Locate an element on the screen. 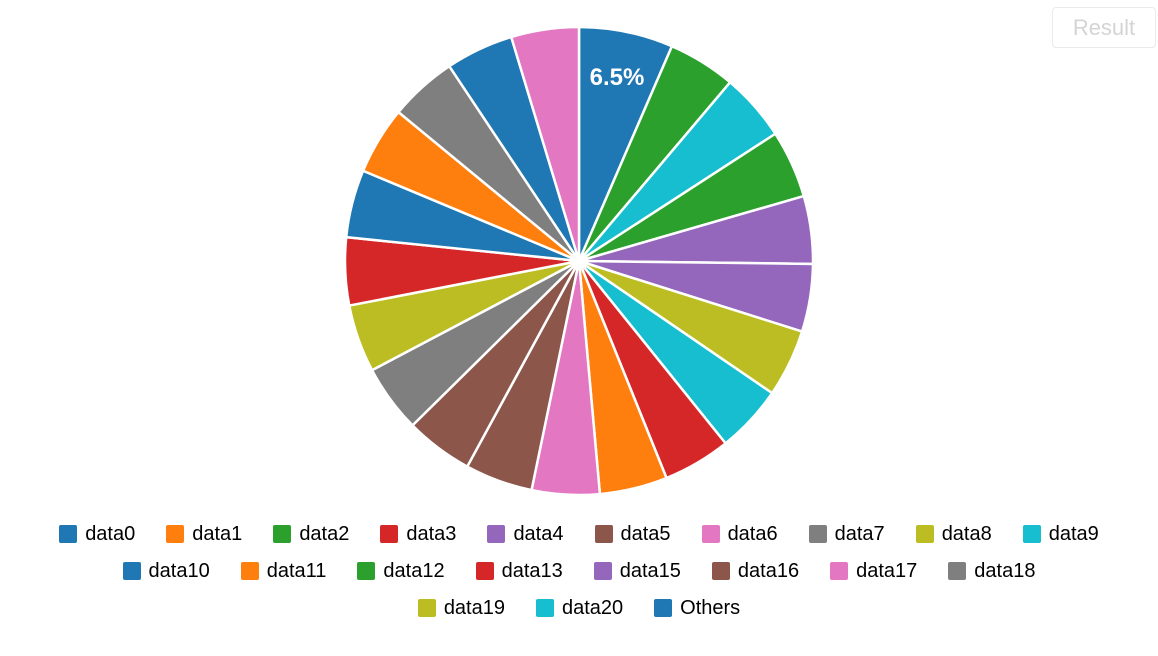 This screenshot has height=656, width=1158. legend-label: data10 is located at coordinates (179, 571).